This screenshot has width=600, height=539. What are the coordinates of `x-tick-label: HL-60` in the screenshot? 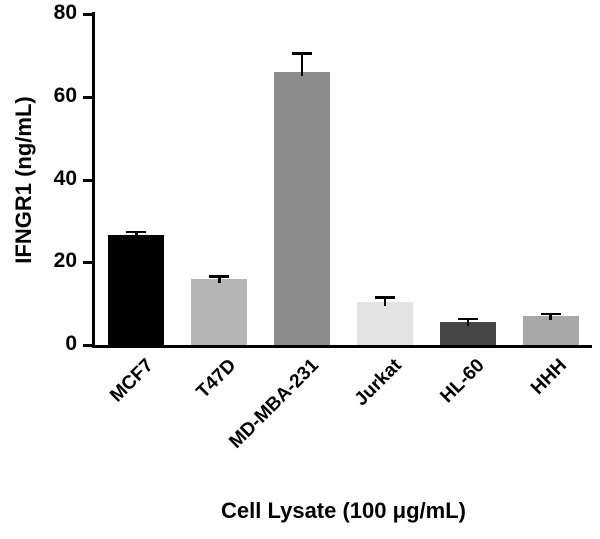 It's located at (462, 381).